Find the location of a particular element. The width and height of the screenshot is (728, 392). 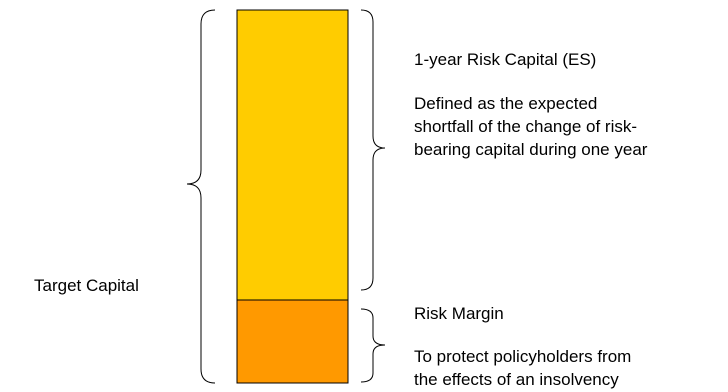

risk-capital-description-line: bearing capital during one year is located at coordinates (531, 149).